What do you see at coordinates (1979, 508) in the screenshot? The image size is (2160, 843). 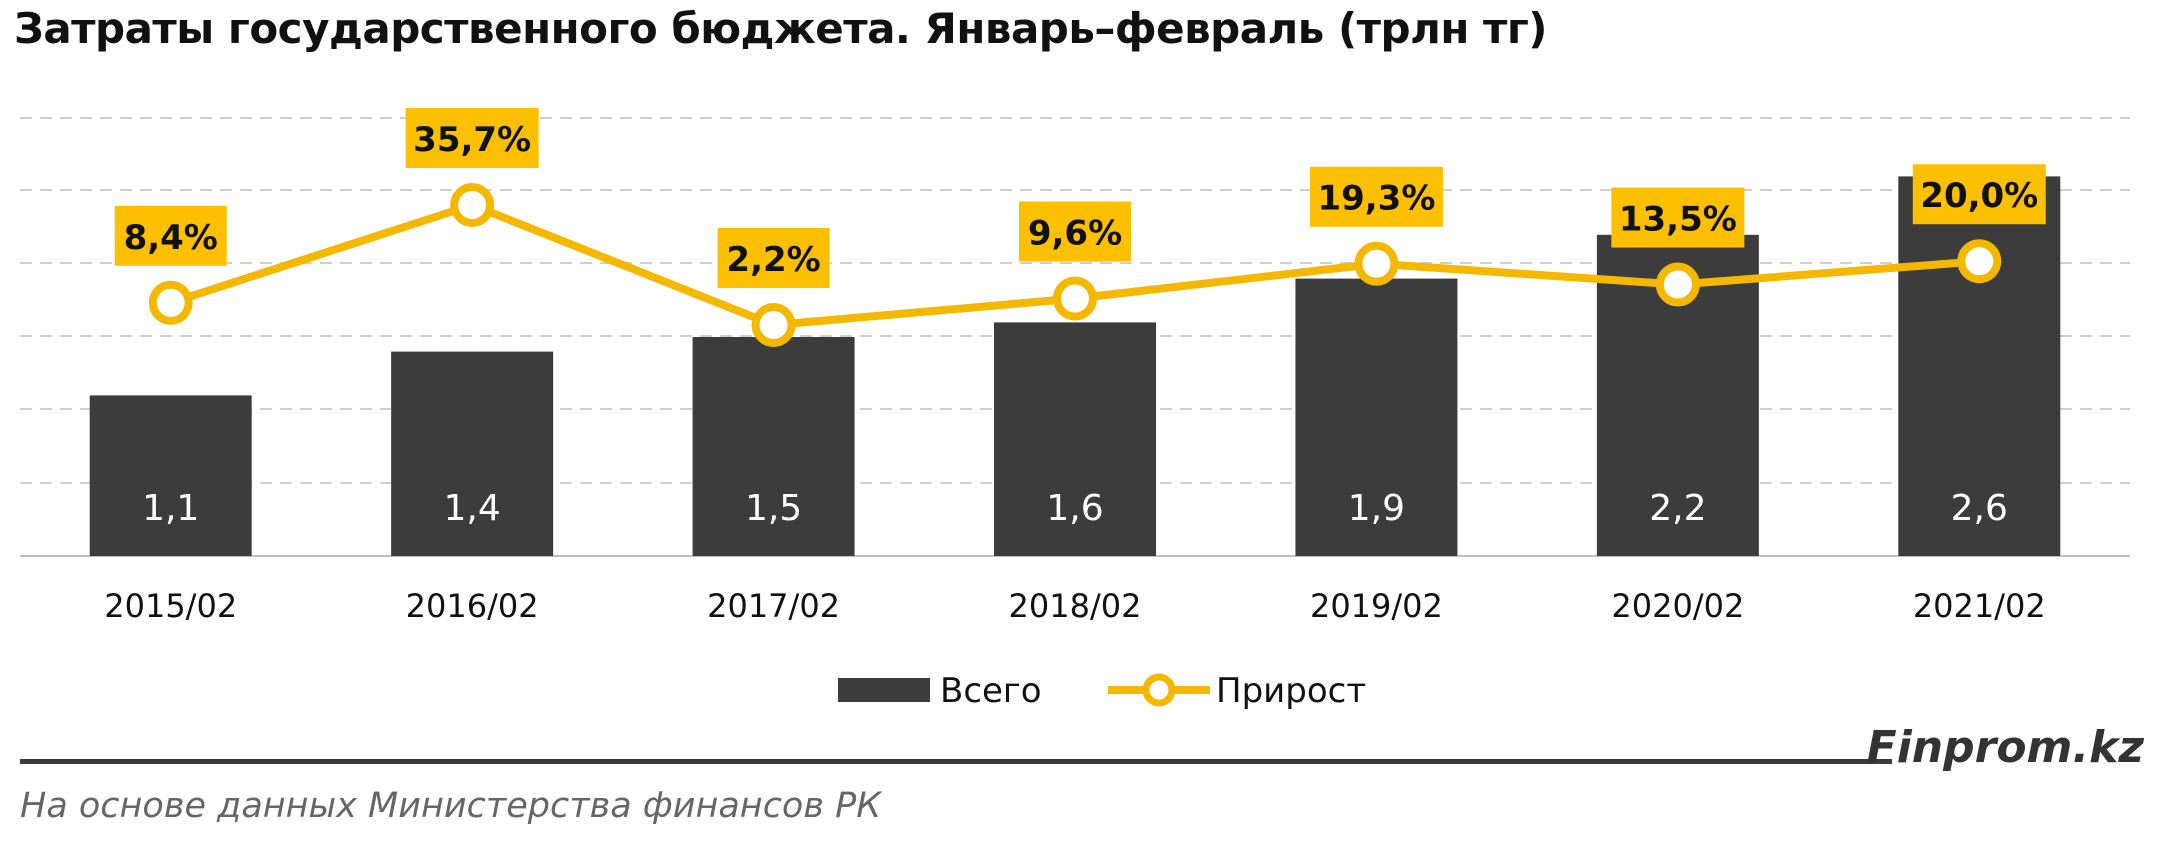 I see `bar-value-label: 2,6` at bounding box center [1979, 508].